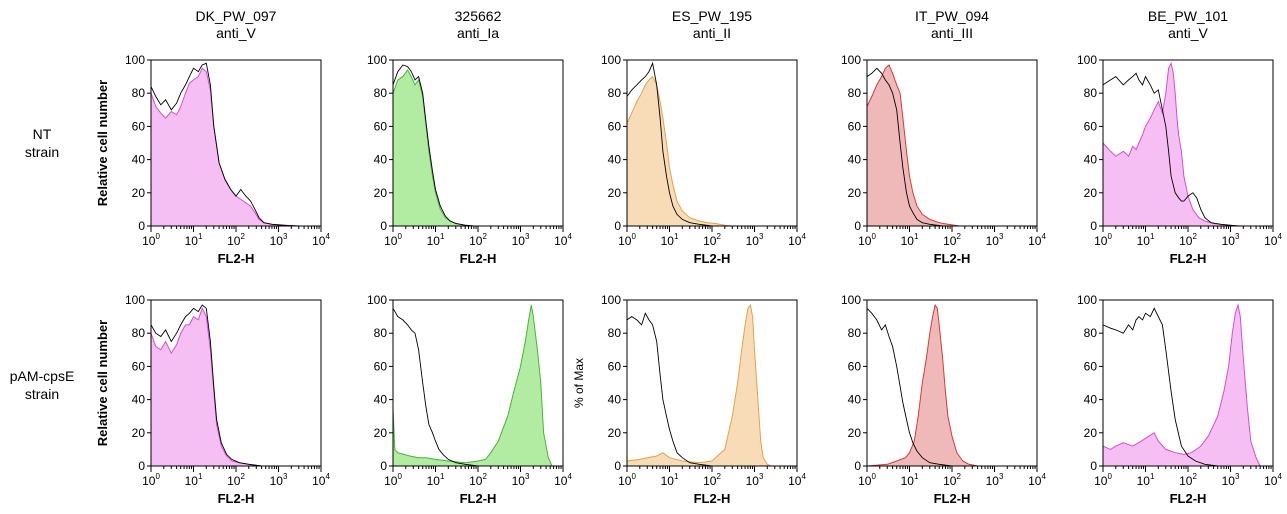 The image size is (1287, 514). Describe the element at coordinates (1273, 480) in the screenshot. I see `panel-r1c4-xtick-label-4: 10⁴` at that location.